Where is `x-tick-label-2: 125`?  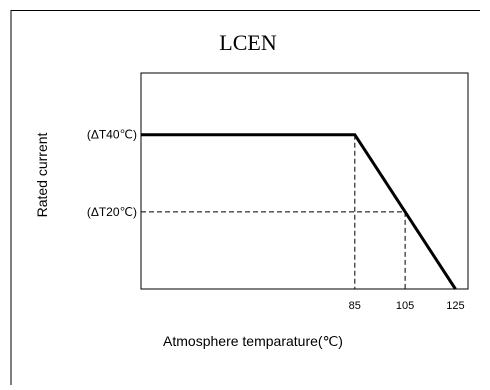 x-tick-label-2: 125 is located at coordinates (455, 306).